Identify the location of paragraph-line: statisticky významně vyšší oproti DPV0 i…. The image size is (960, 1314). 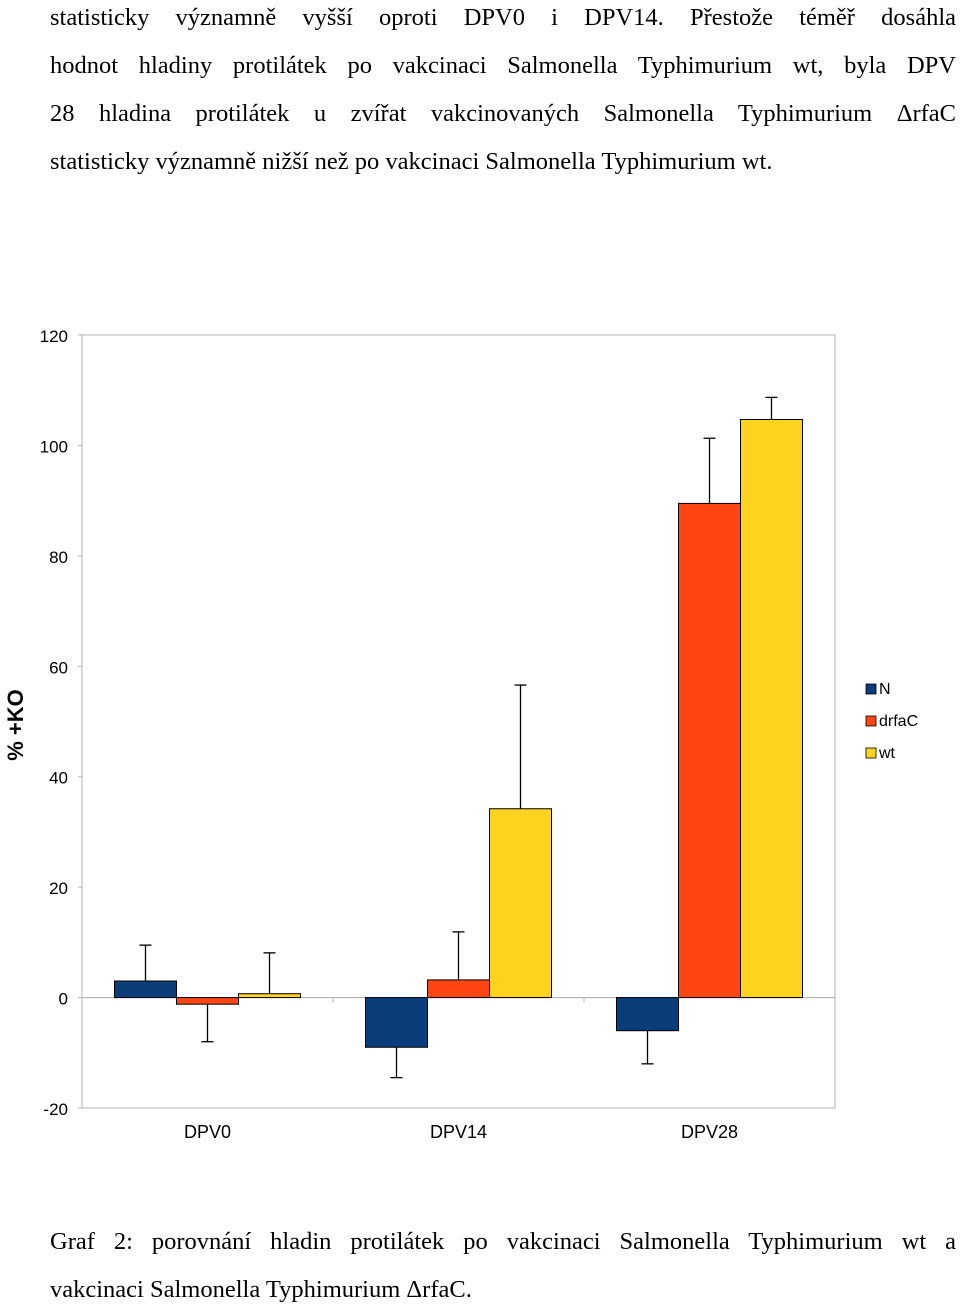
(503, 17).